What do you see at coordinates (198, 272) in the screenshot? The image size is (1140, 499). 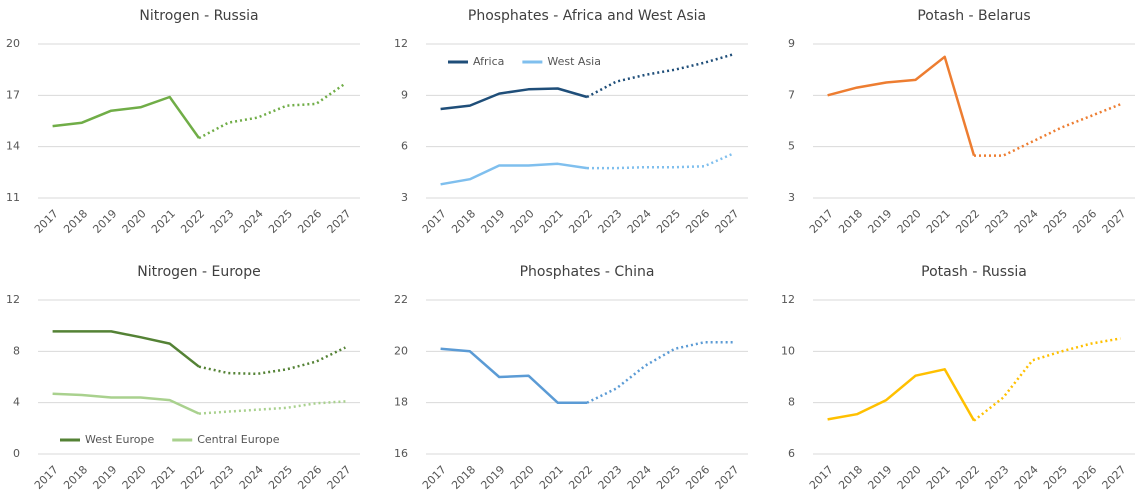 I see `chart-title: Nitrogen - Europe` at bounding box center [198, 272].